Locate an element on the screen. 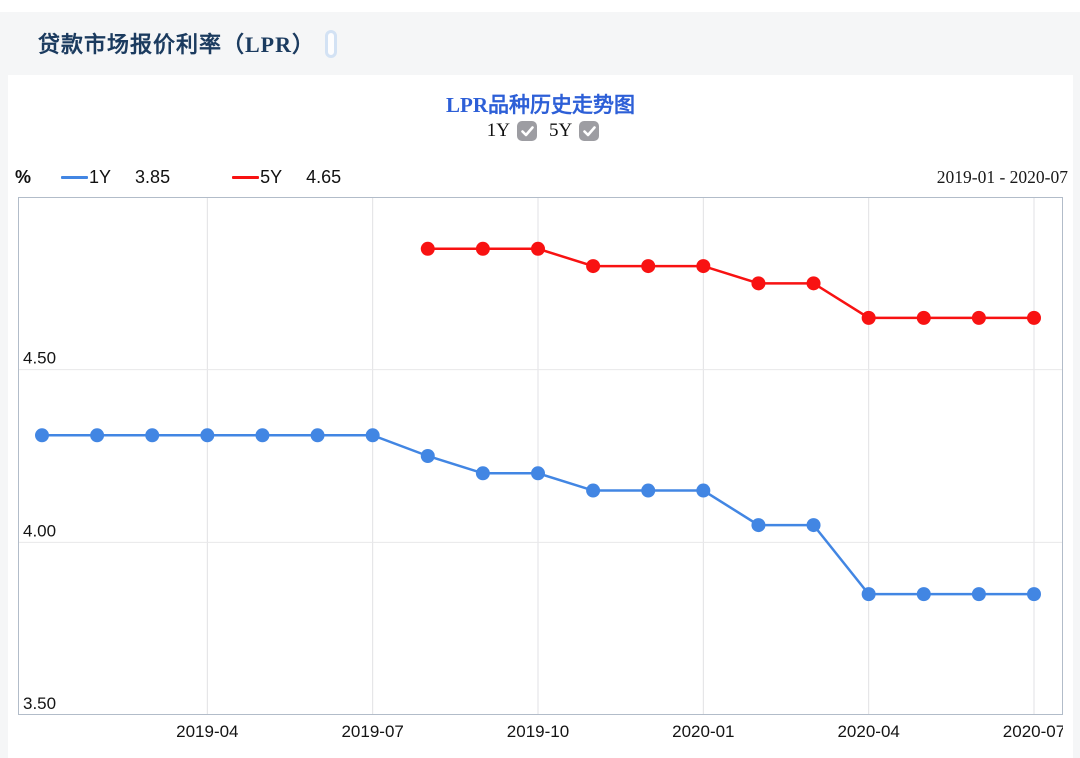 The width and height of the screenshot is (1080, 758). svg-text: 2019-10 is located at coordinates (538, 731).